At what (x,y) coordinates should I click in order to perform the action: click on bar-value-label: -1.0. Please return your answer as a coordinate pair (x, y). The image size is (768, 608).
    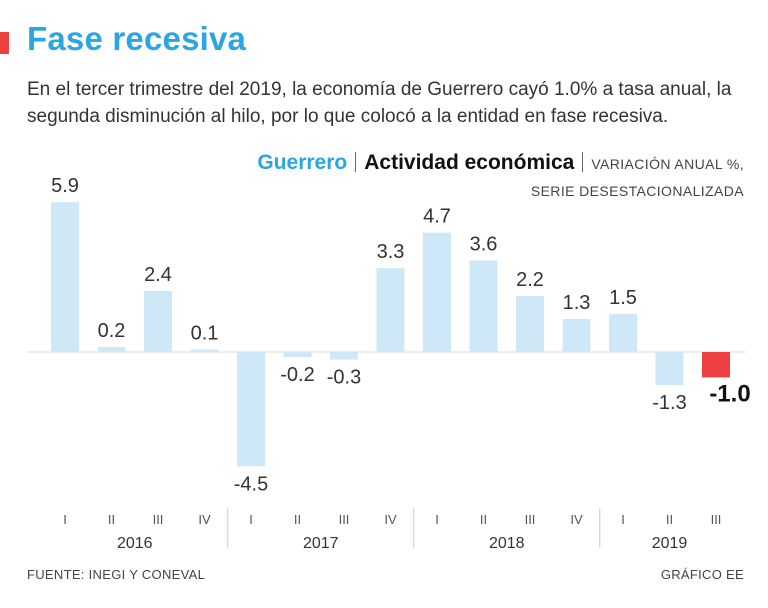
    Looking at the image, I should click on (729, 393).